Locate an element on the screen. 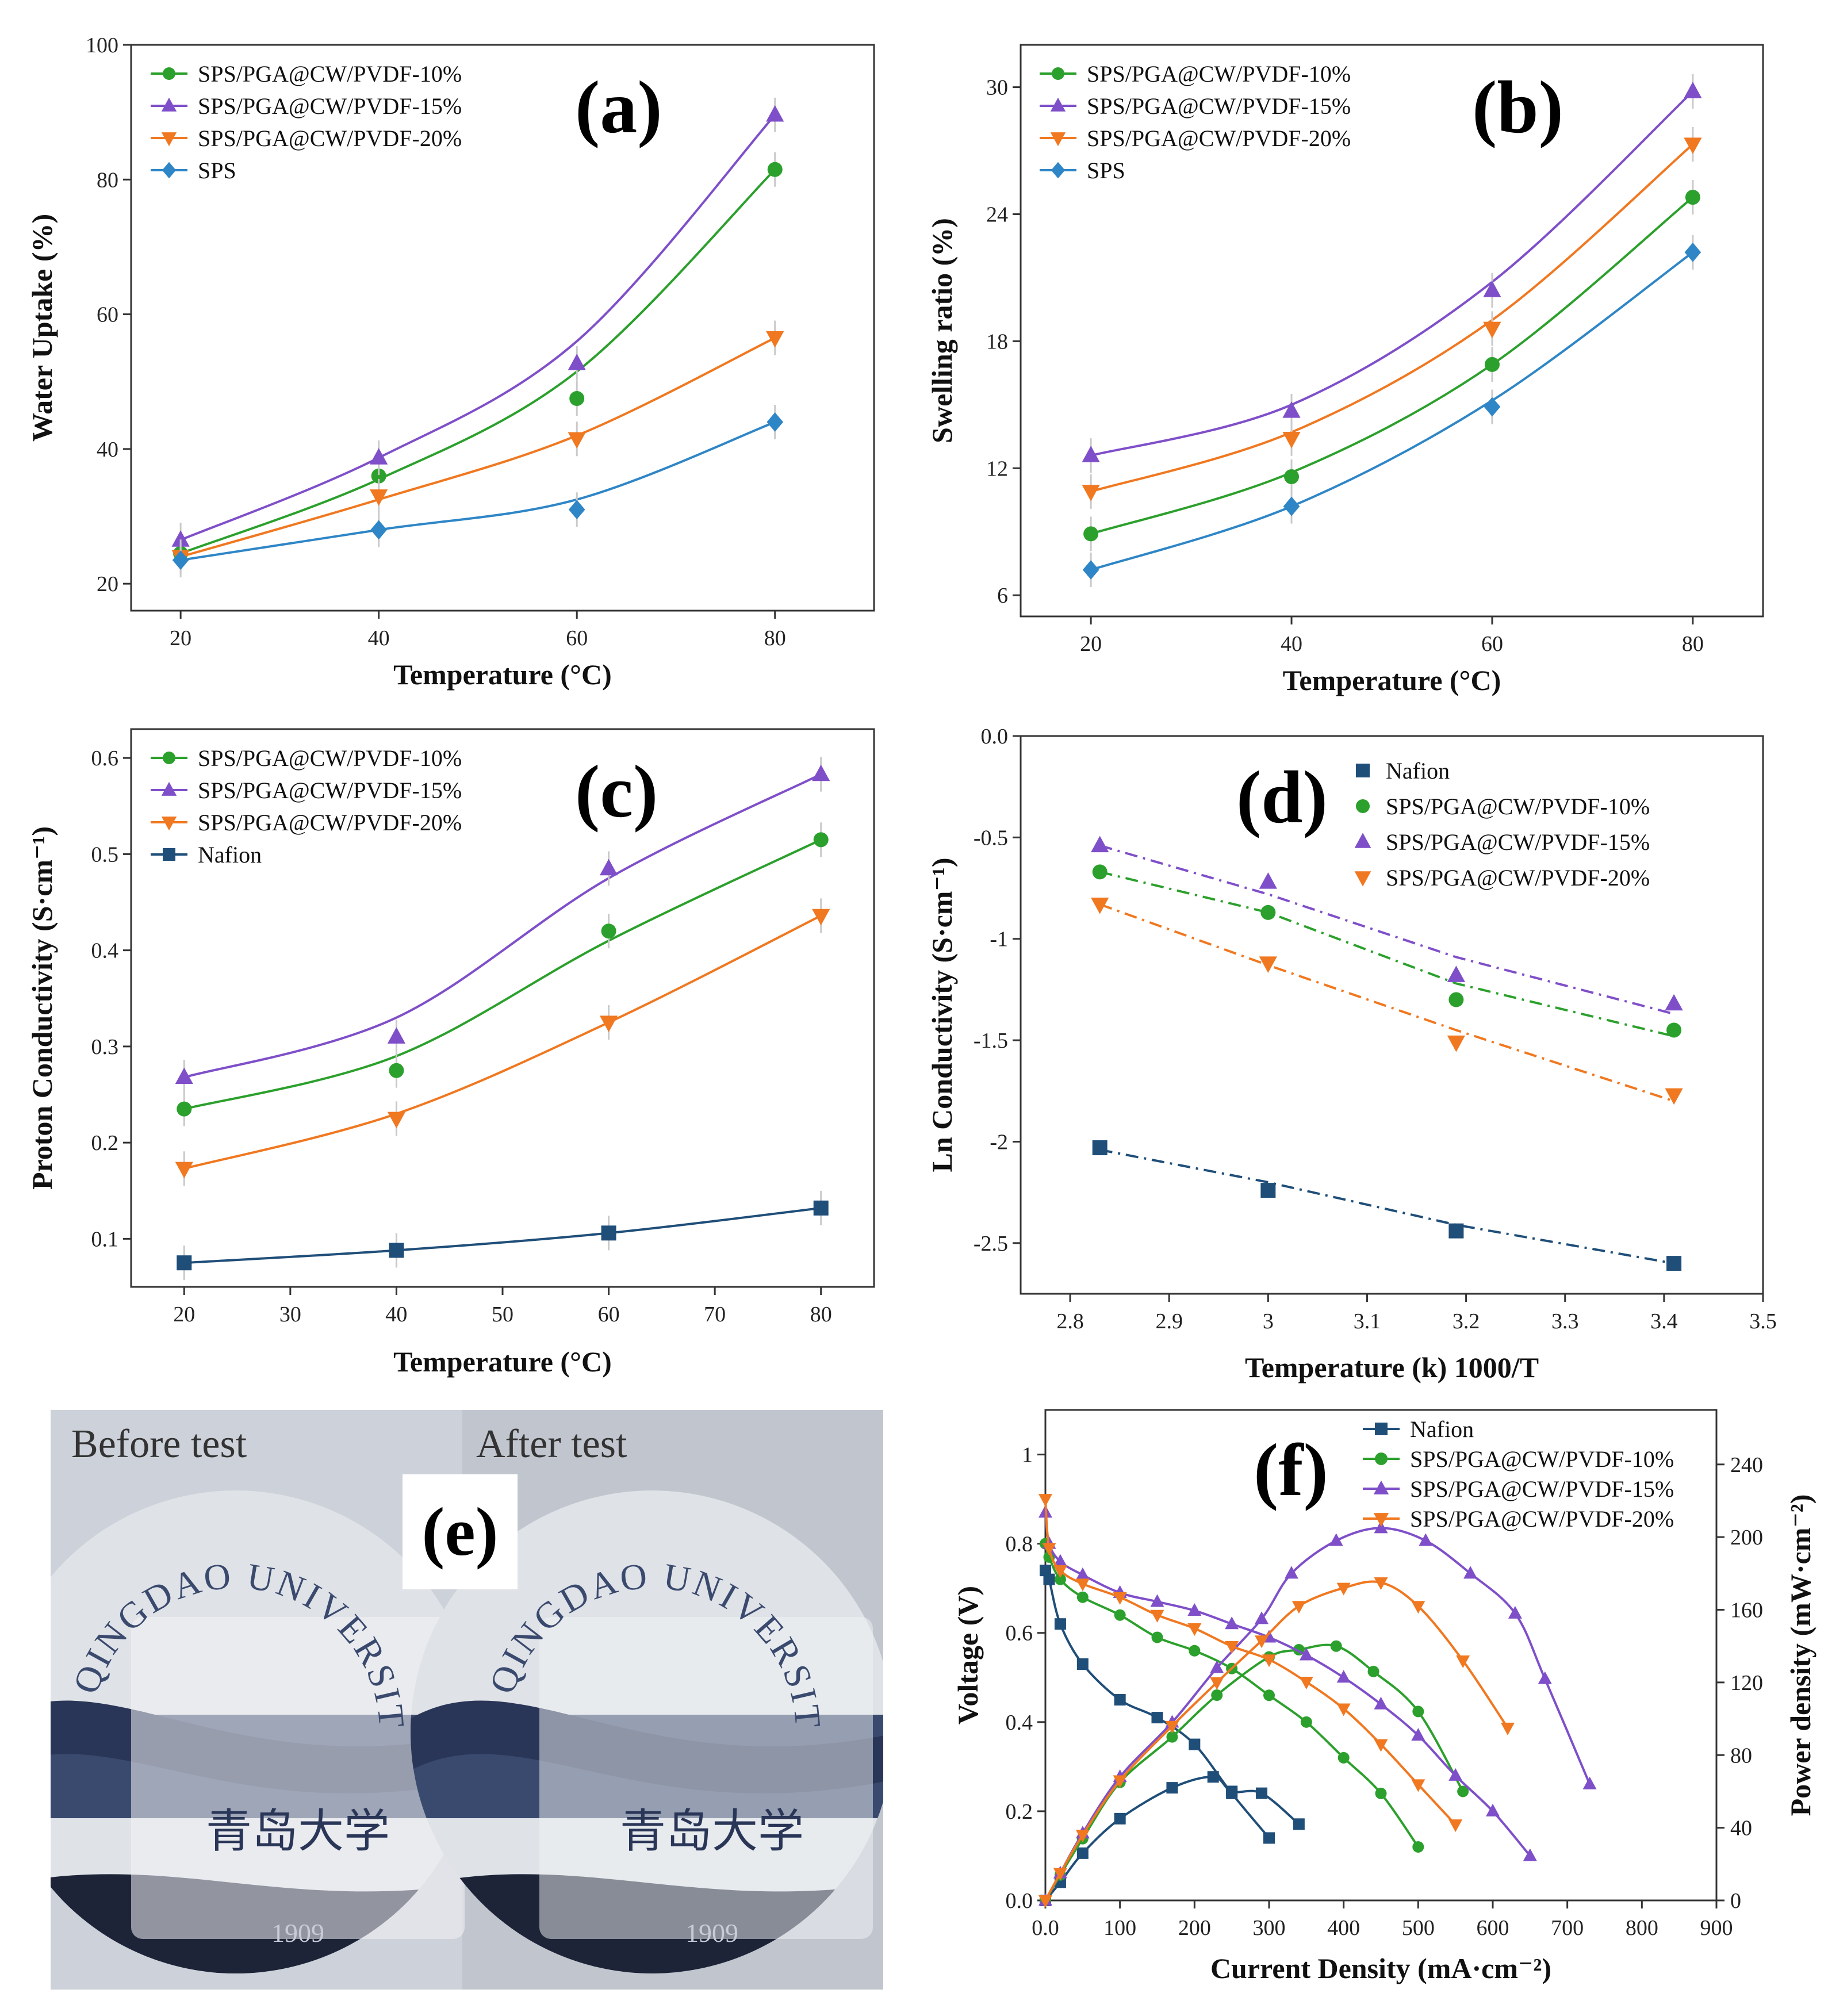  panel-label: (d) is located at coordinates (1282, 797).